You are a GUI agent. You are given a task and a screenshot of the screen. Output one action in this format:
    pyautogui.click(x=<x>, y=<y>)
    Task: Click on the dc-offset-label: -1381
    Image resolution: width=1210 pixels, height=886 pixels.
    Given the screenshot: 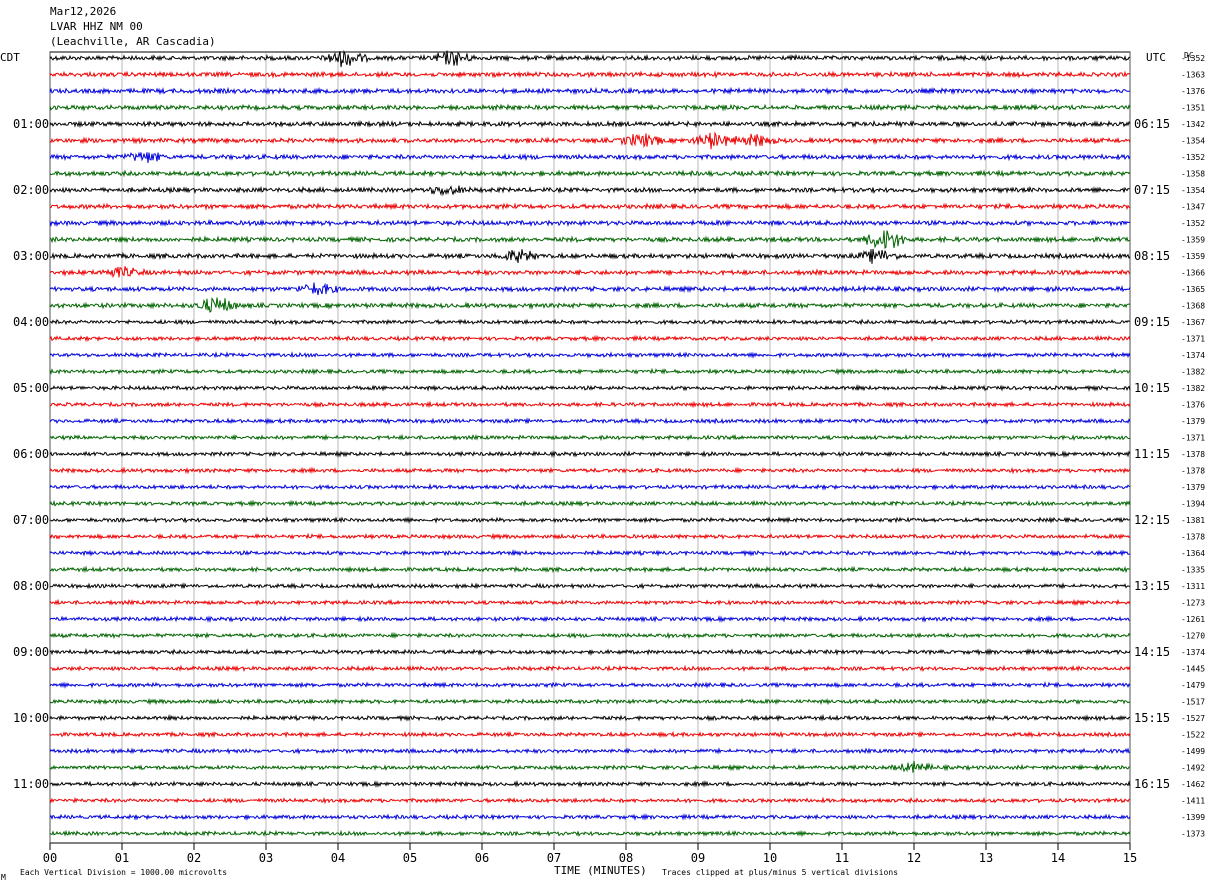 What is the action you would take?
    pyautogui.click(x=1193, y=520)
    